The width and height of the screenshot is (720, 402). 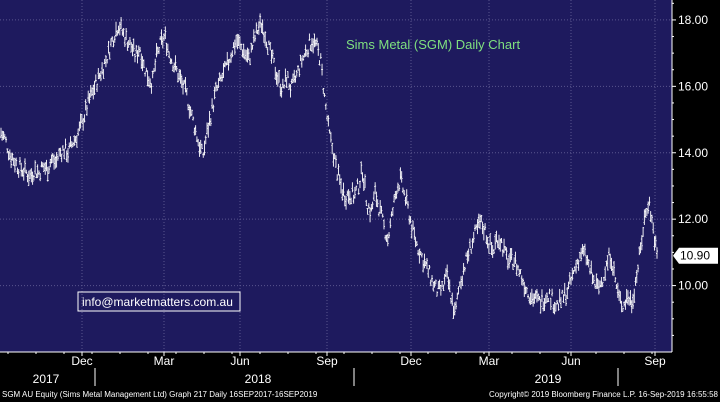 I want to click on y-tick-label: 14.00, so click(x=693, y=153).